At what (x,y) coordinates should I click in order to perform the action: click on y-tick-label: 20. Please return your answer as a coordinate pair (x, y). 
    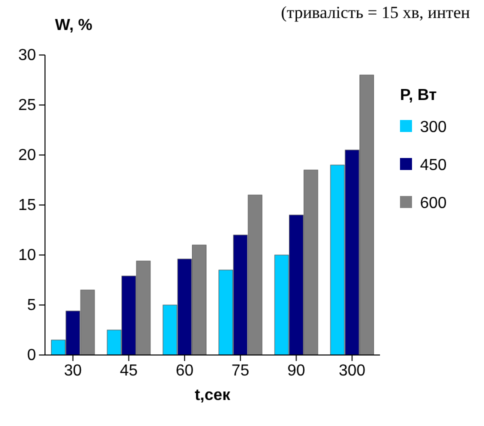
    Looking at the image, I should click on (27, 155).